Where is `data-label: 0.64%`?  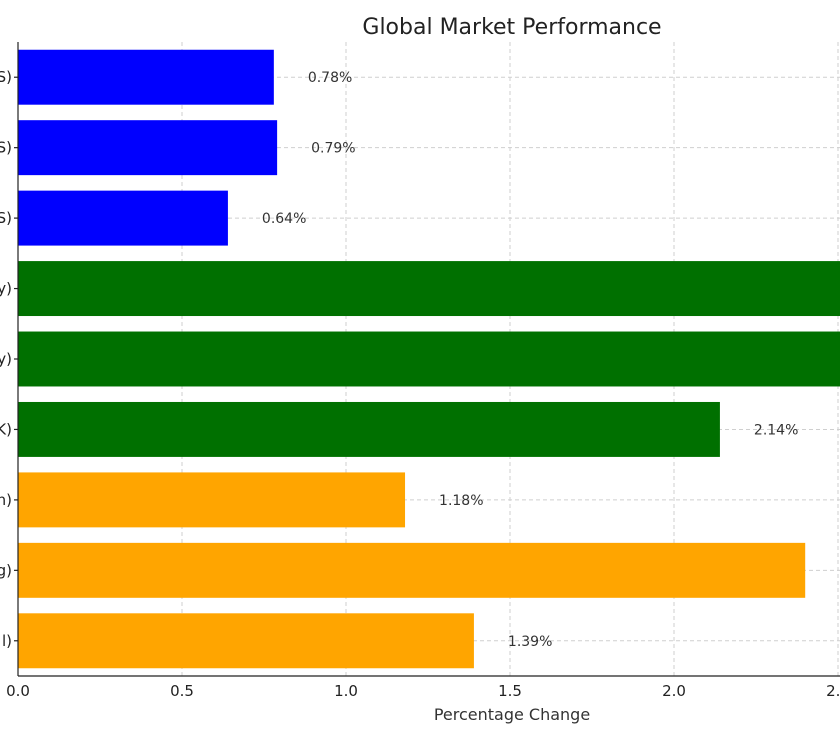 data-label: 0.64% is located at coordinates (284, 219).